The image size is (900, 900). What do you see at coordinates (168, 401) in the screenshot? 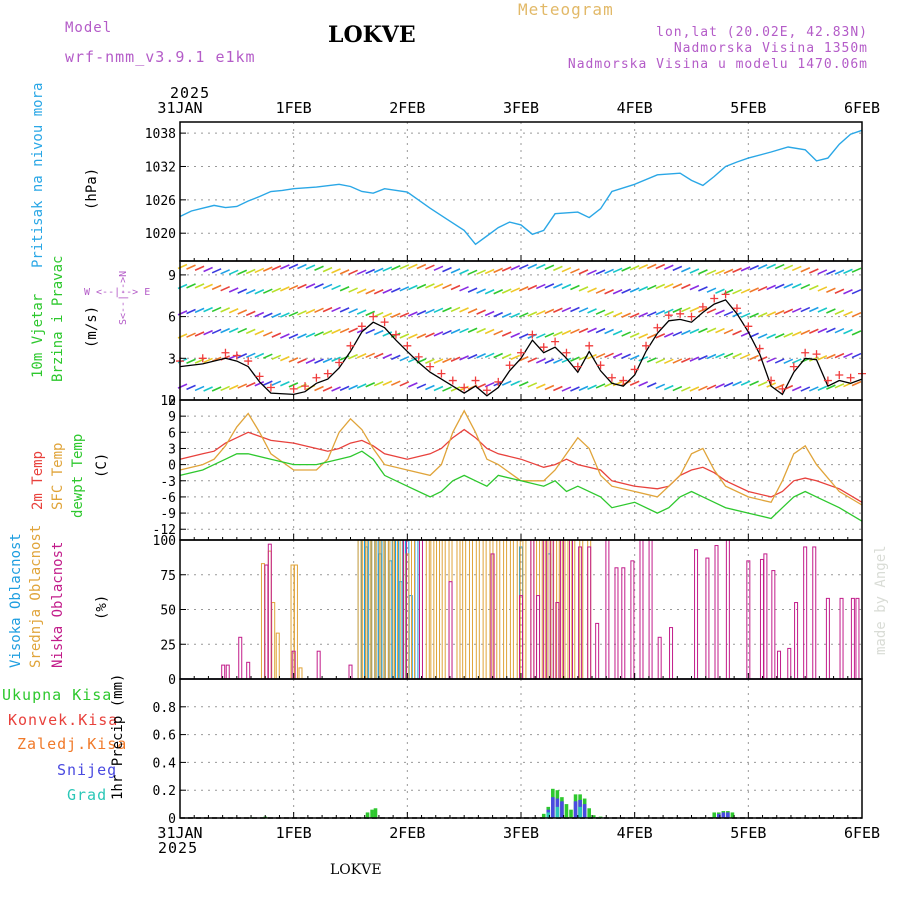
I see `y-tick-label: 12` at bounding box center [168, 401].